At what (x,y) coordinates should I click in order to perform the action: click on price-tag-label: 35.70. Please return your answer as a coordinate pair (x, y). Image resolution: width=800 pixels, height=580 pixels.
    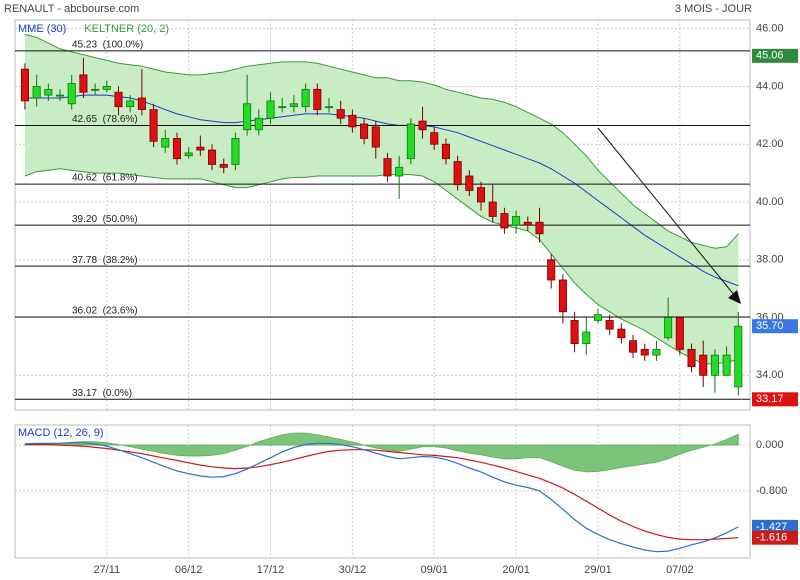
    Looking at the image, I should click on (770, 326).